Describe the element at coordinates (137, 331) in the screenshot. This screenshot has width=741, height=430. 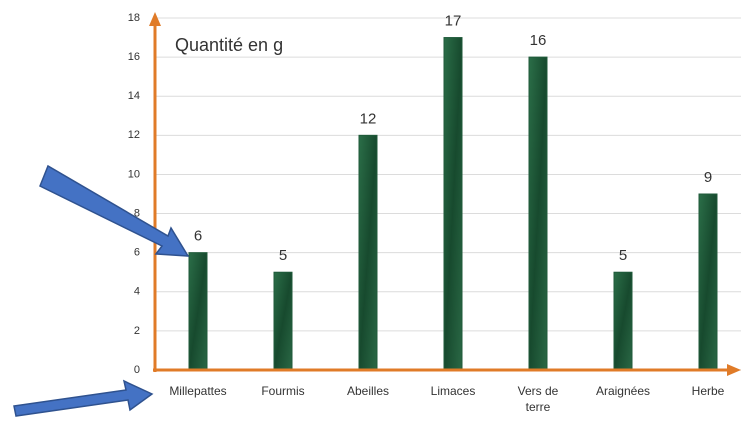
I see `y-tick-label: 2` at that location.